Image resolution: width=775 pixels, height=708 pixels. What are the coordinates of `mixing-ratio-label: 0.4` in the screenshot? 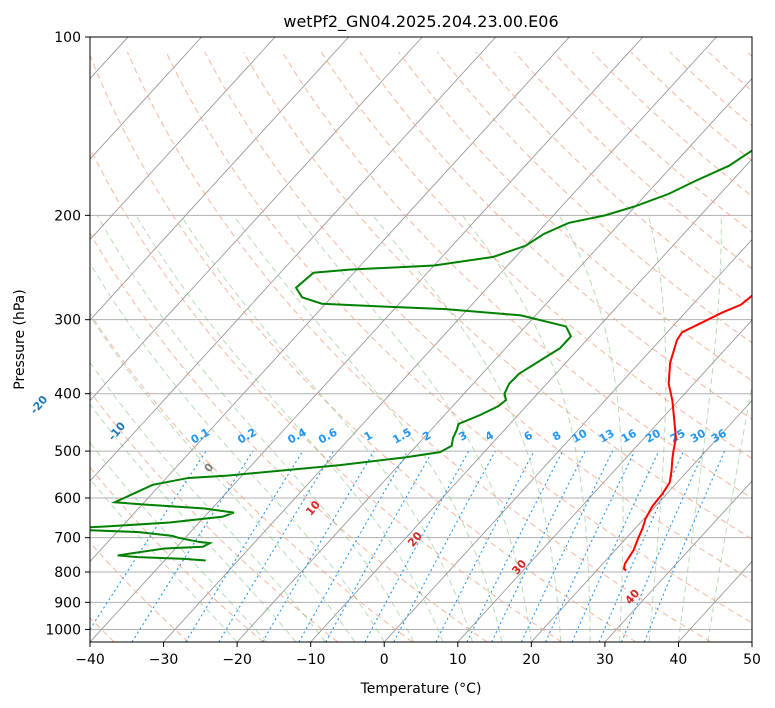 It's located at (297, 435).